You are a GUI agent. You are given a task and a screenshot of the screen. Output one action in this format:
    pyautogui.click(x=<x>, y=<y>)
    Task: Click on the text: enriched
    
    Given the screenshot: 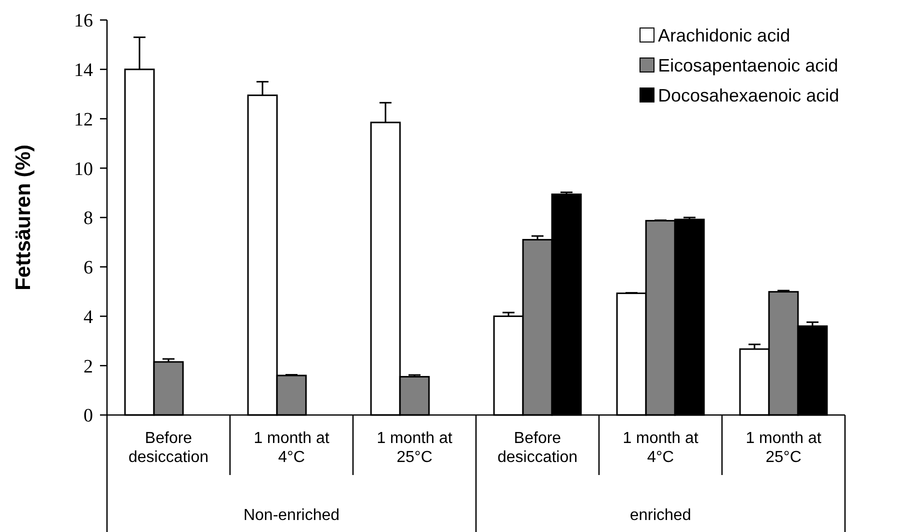 What is the action you would take?
    pyautogui.click(x=661, y=515)
    